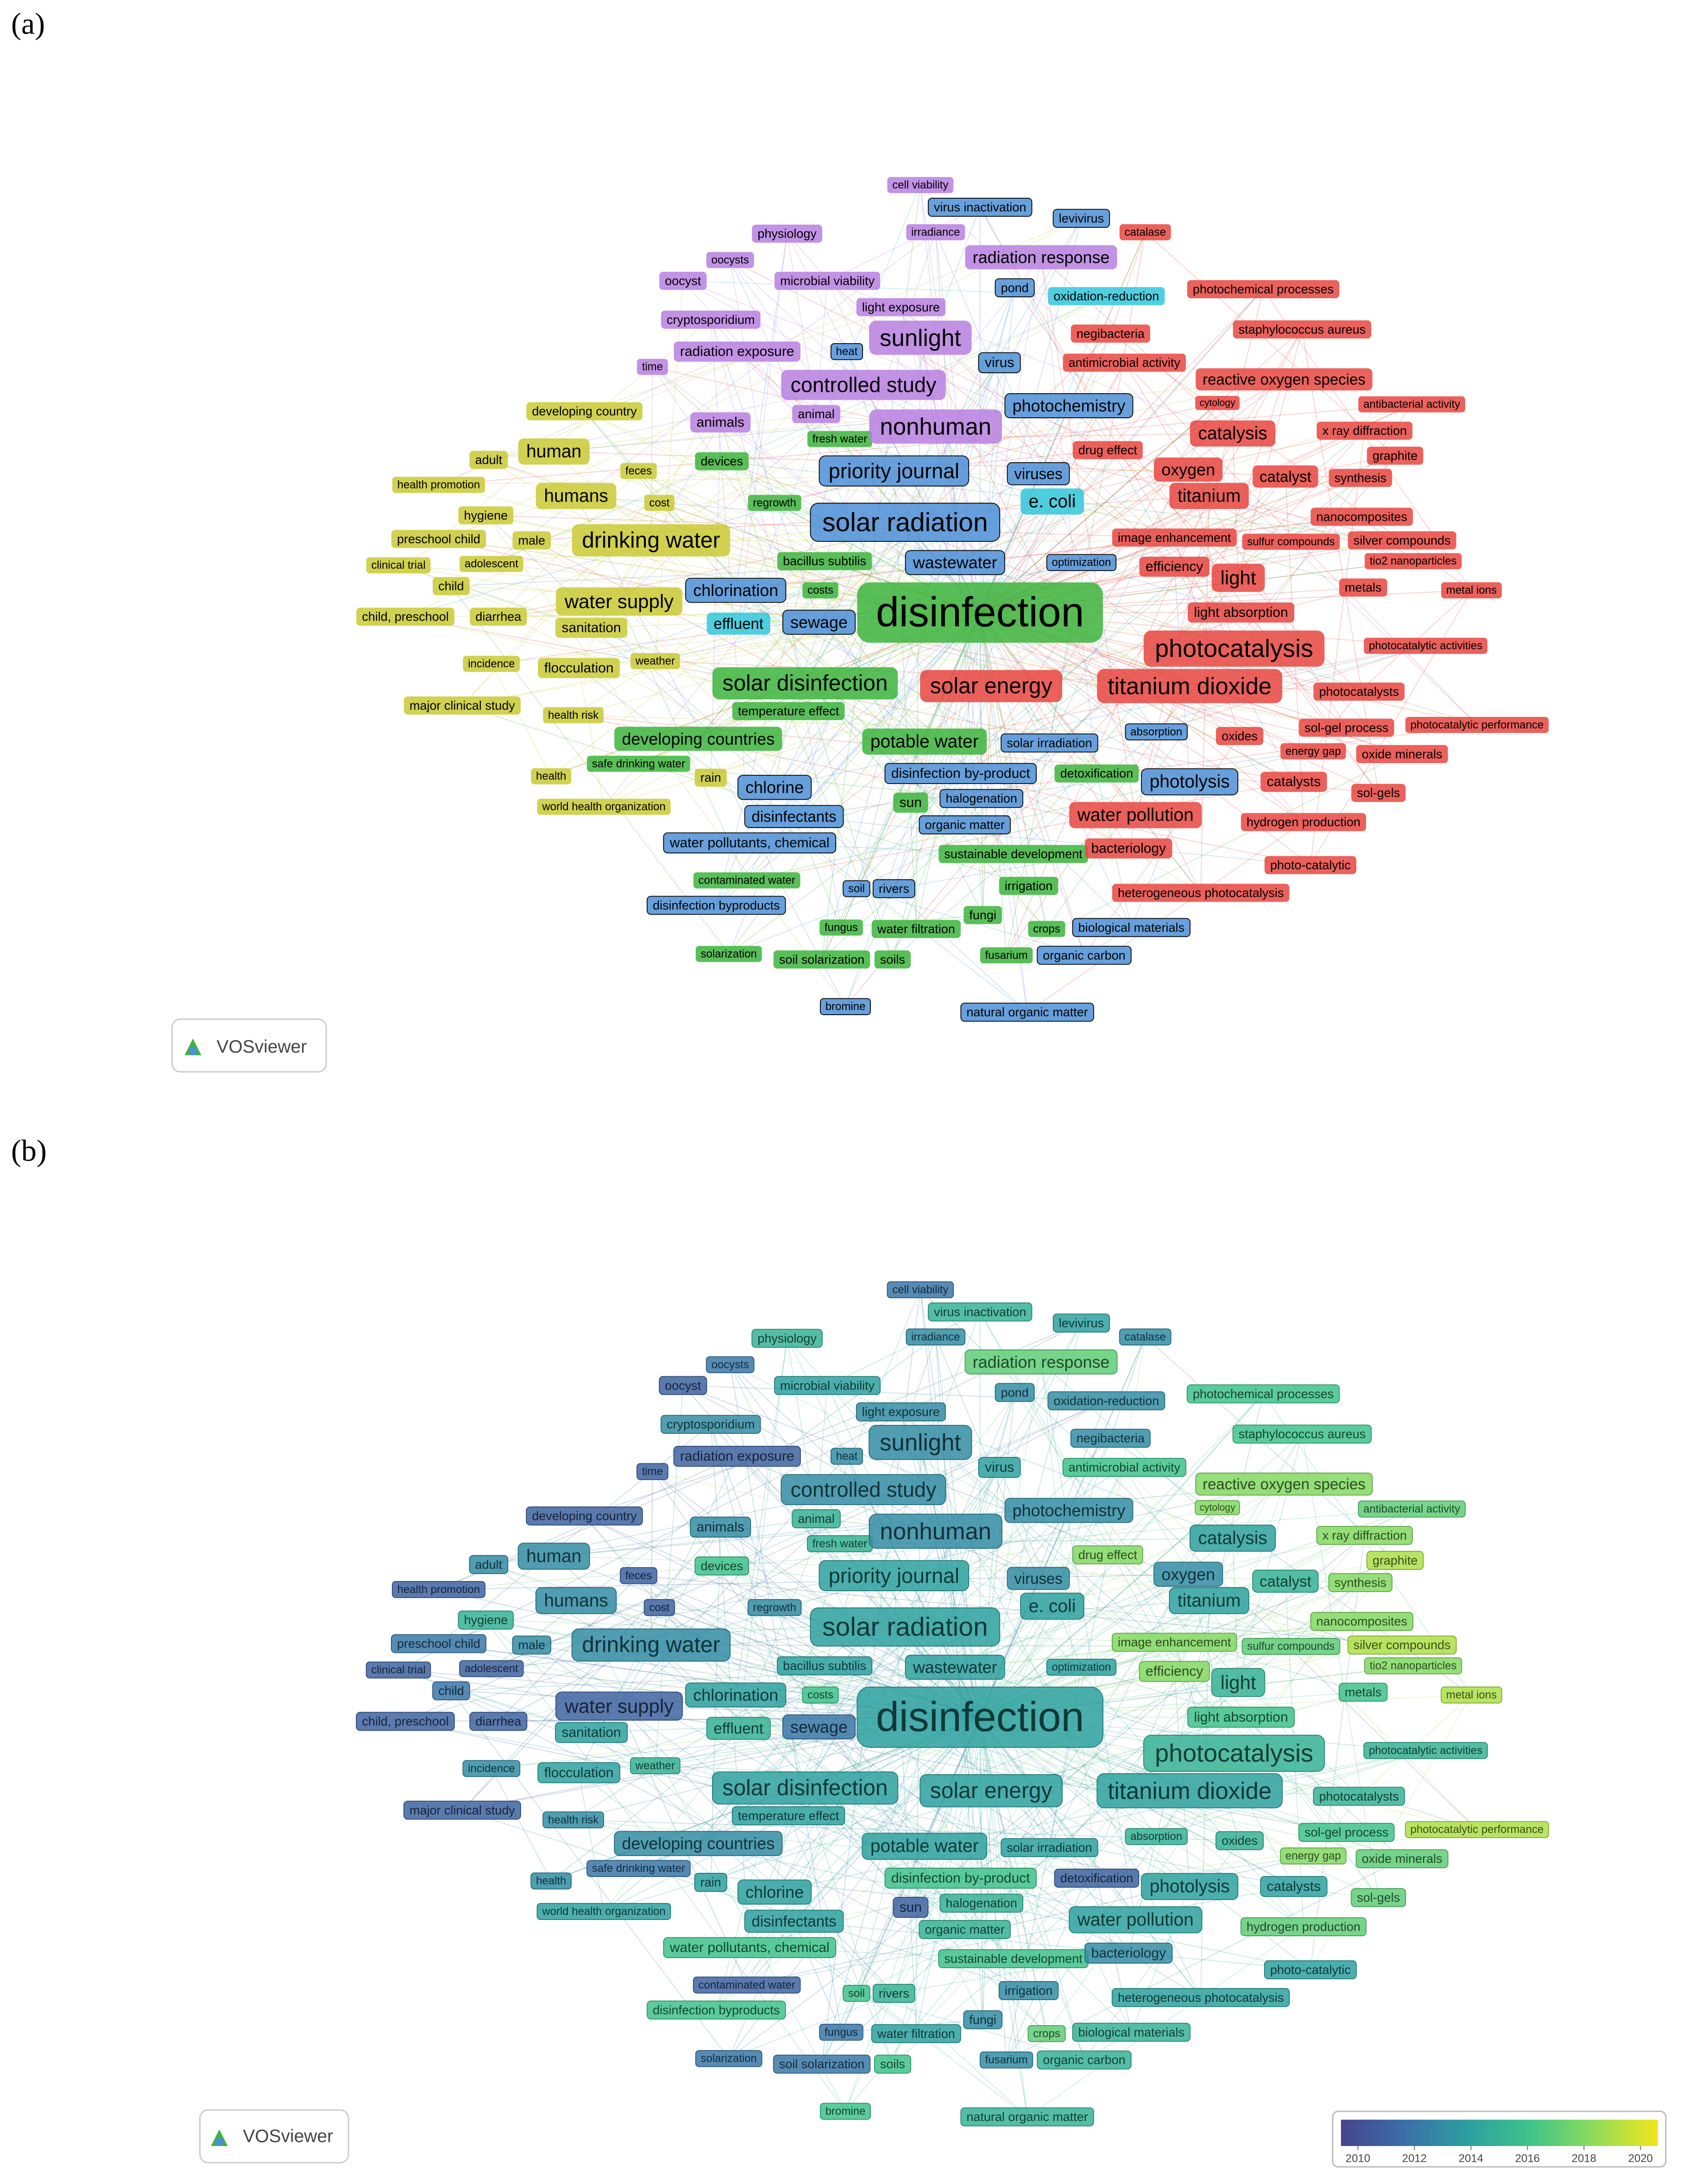 This screenshot has width=1688, height=2184. What do you see at coordinates (1425, 1750) in the screenshot?
I see `node-label: photocatalytic activities` at bounding box center [1425, 1750].